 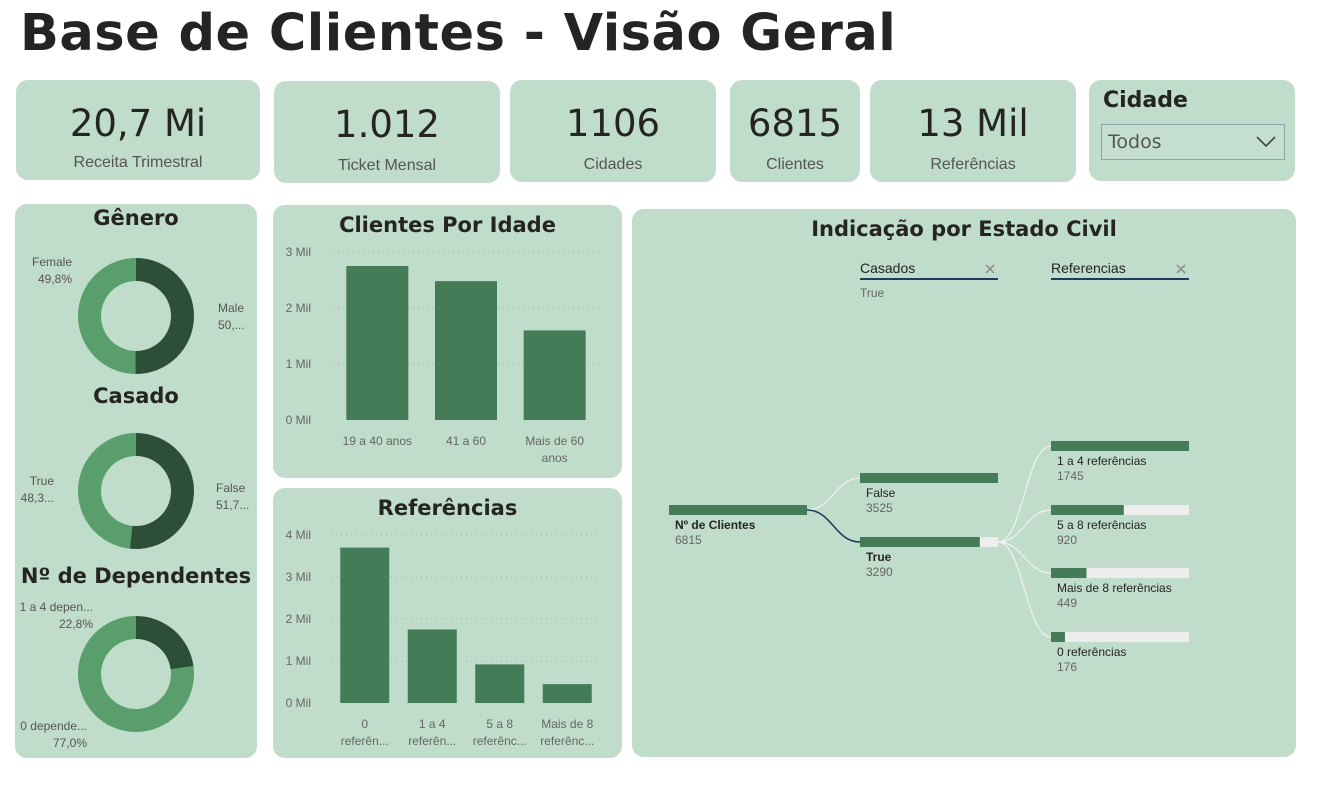 What do you see at coordinates (887, 268) in the screenshot?
I see `tree-level-header: Casados` at bounding box center [887, 268].